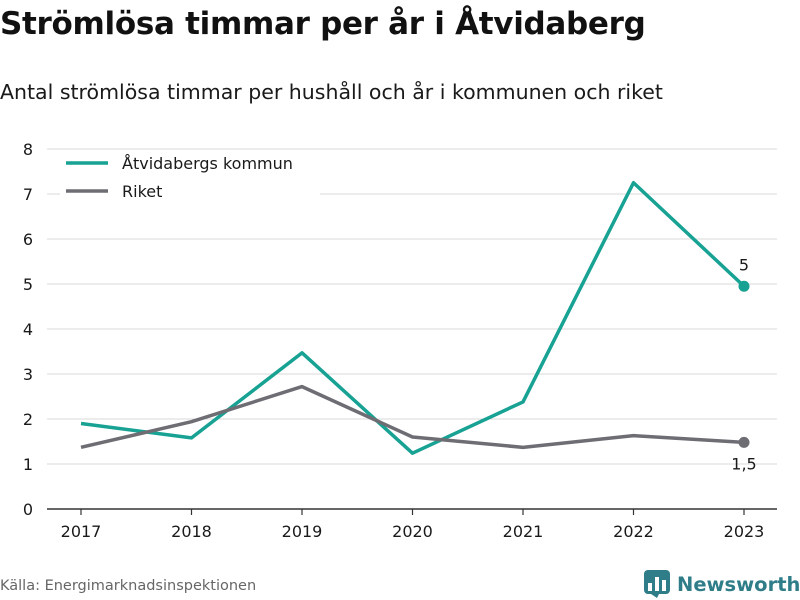 Image resolution: width=800 pixels, height=600 pixels. What do you see at coordinates (28, 374) in the screenshot?
I see `y-tick-label: 3` at bounding box center [28, 374].